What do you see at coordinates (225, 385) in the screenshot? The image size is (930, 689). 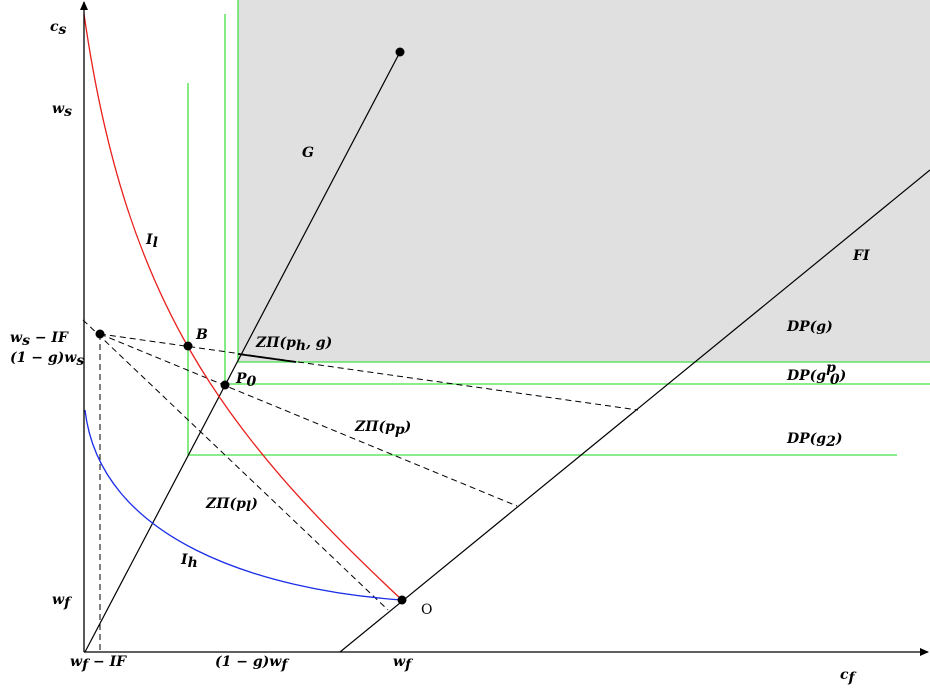 I see `point-p0` at bounding box center [225, 385].